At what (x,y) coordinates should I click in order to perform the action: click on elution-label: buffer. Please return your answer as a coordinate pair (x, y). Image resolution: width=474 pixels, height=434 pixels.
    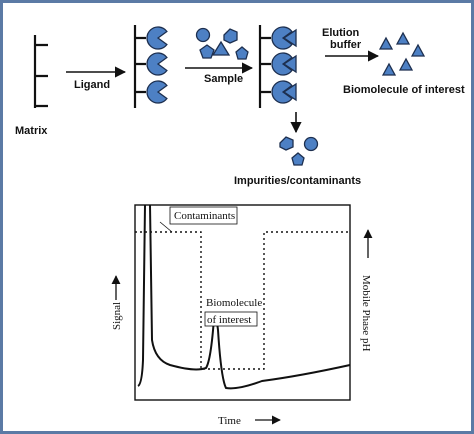
    Looking at the image, I should click on (346, 45).